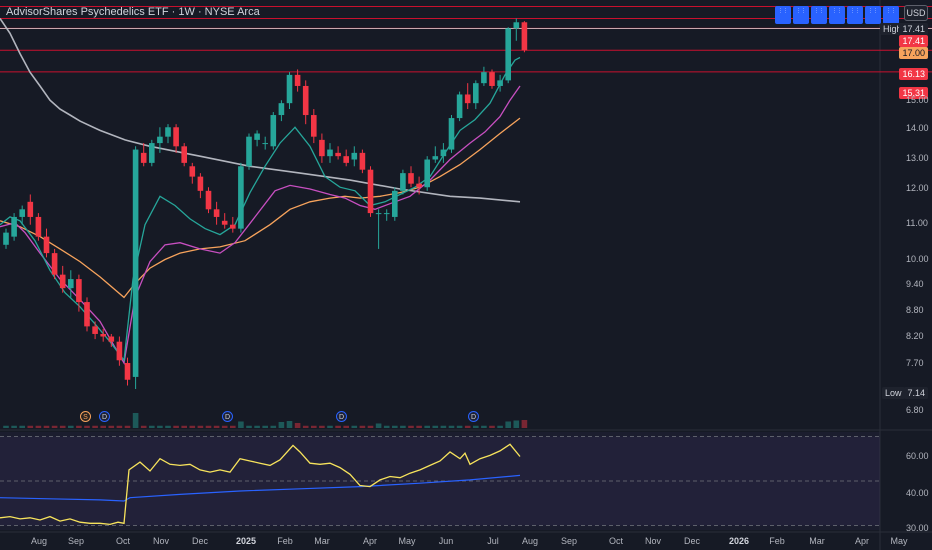  Describe the element at coordinates (917, 223) in the screenshot. I see `price-tick: 11.00` at that location.